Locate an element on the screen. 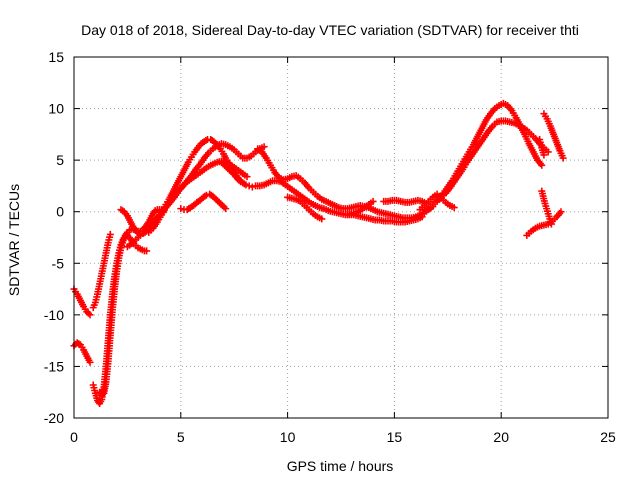  series-track-q is located at coordinates (492, 161).